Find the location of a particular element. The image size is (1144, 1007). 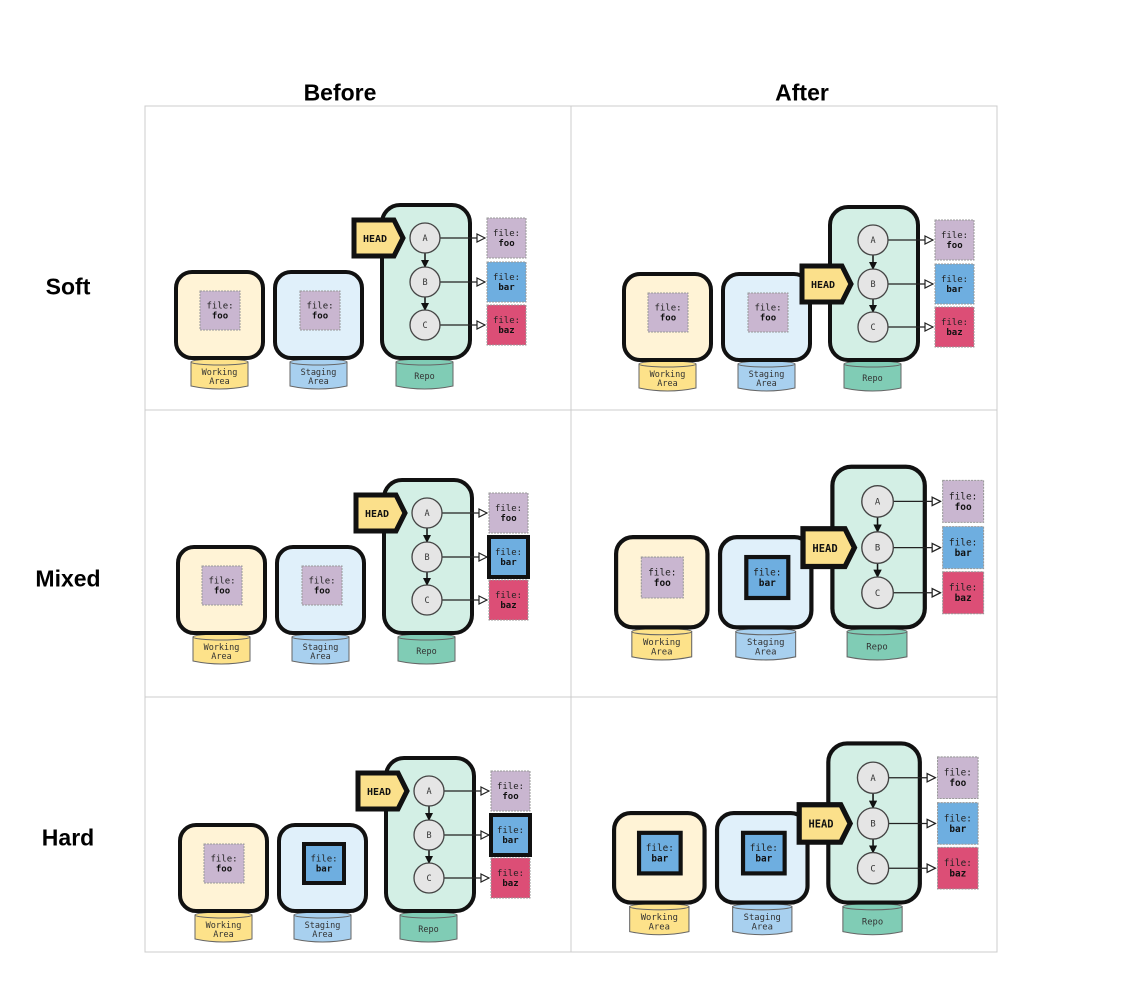

column-header-before: Before is located at coordinates (340, 92).